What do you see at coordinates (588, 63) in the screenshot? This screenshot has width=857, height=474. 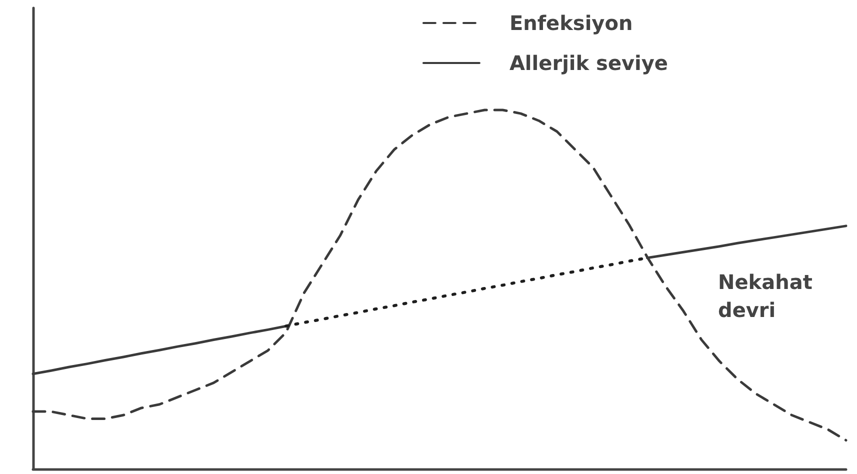 I see `legend-label: Allerjik seviye` at bounding box center [588, 63].